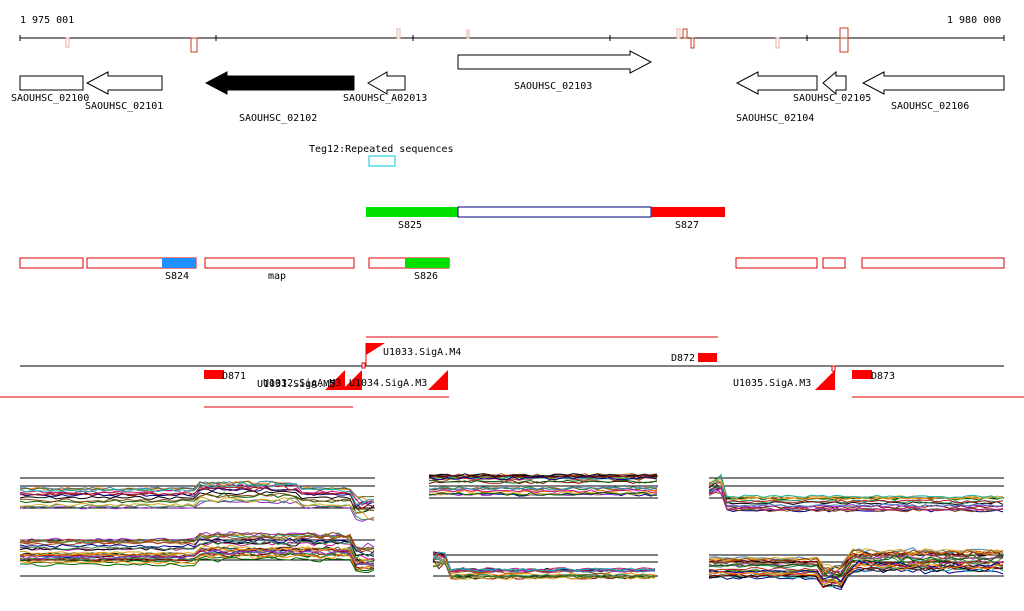  I want to click on segment-gap, so click(554, 212).